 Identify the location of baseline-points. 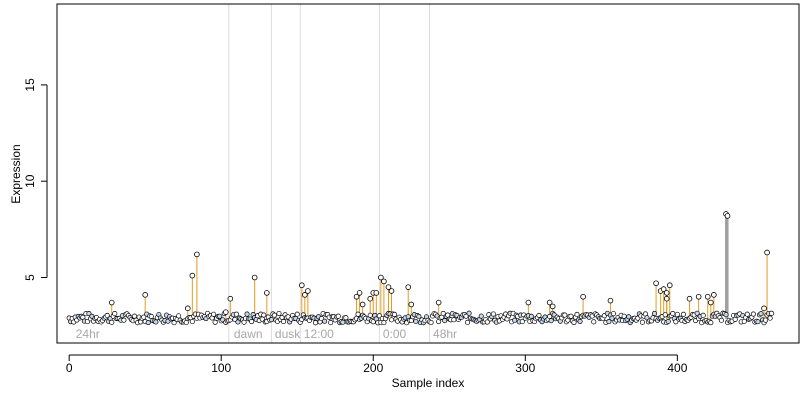
(420, 318).